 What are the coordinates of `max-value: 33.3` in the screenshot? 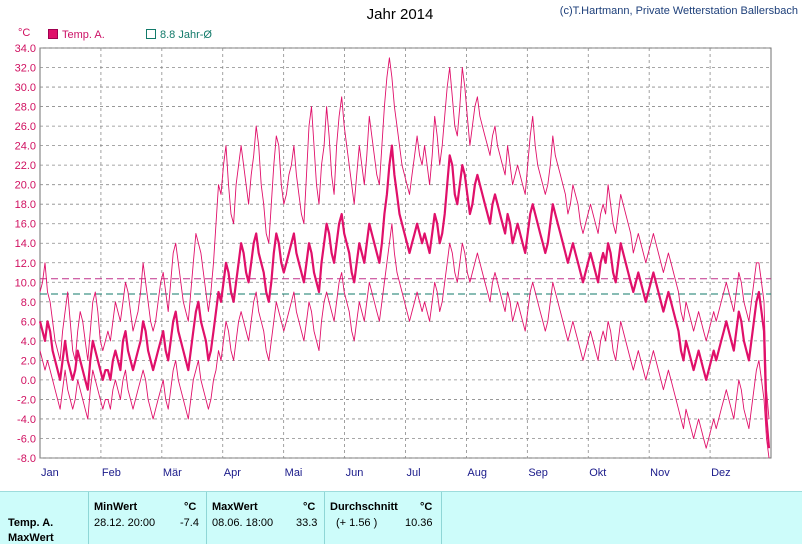 It's located at (307, 523).